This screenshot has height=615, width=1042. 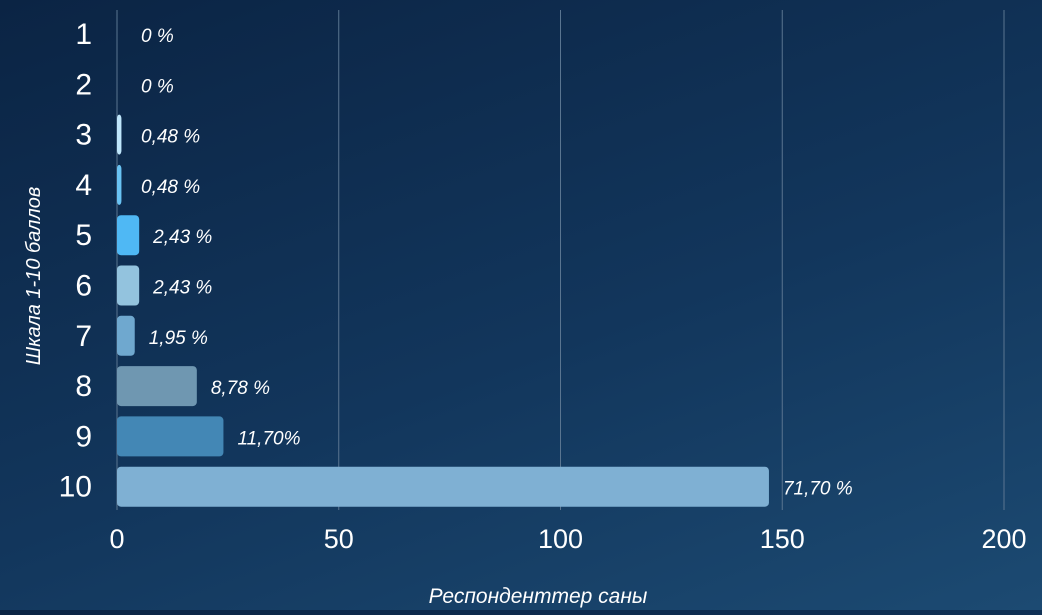 I want to click on x-tick-label: 50, so click(x=339, y=539).